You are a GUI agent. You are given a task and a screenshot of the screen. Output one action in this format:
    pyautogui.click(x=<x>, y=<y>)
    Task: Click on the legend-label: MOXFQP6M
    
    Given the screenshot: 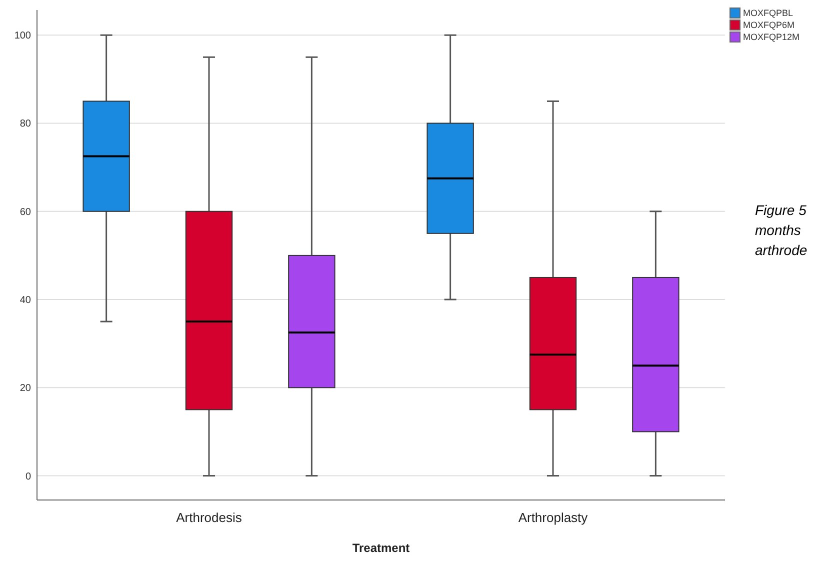 What is the action you would take?
    pyautogui.click(x=769, y=25)
    